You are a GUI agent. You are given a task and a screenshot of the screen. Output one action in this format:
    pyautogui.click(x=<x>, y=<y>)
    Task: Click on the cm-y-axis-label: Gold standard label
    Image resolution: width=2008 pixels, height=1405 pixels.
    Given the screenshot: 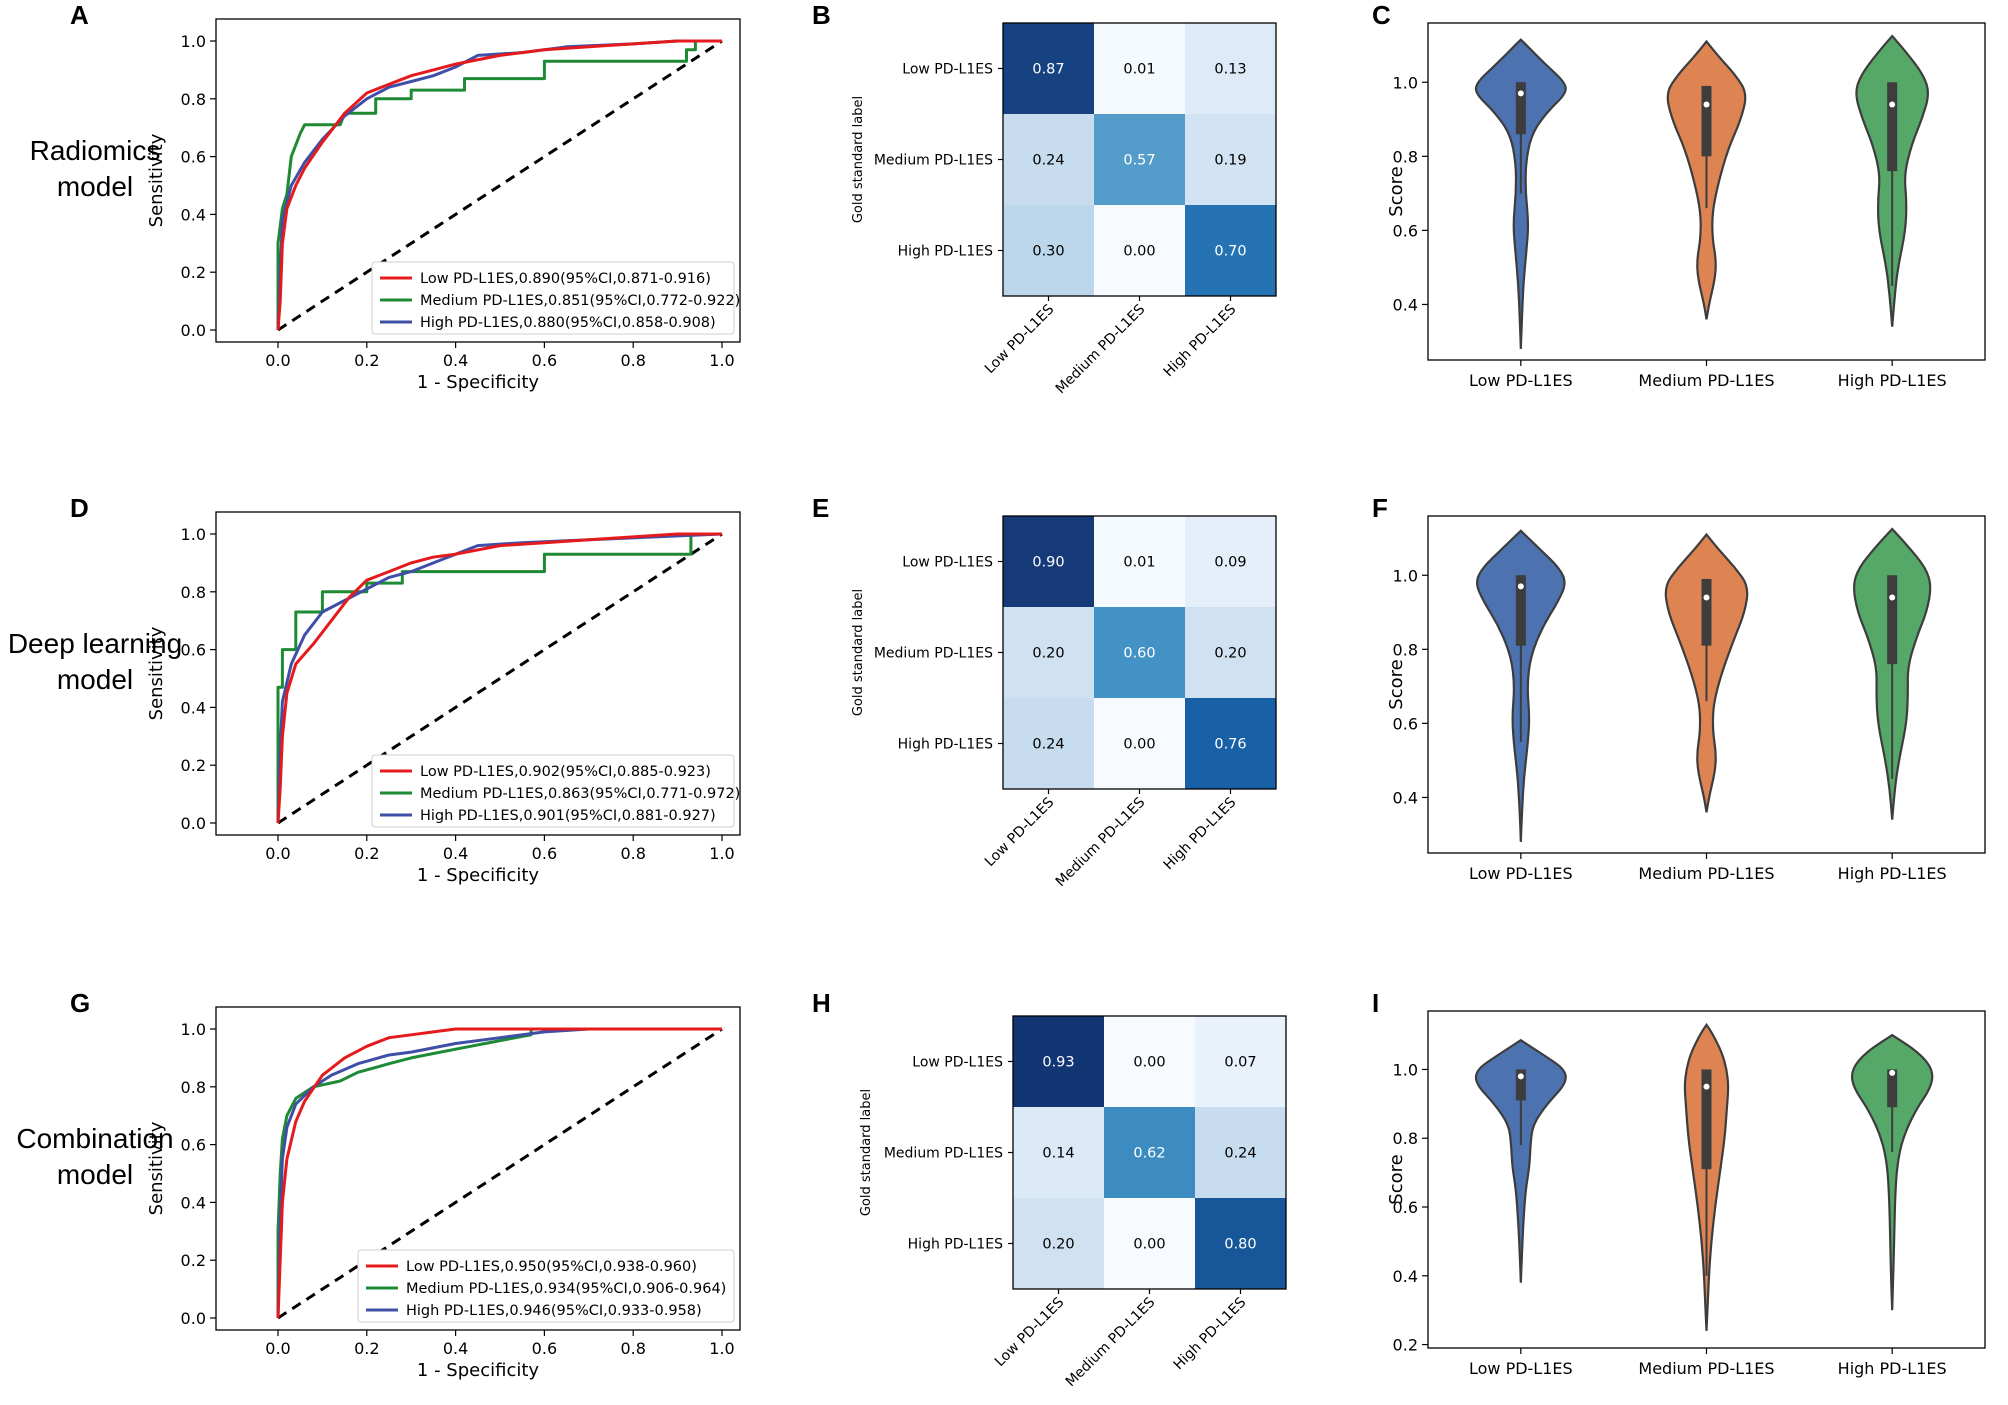 What is the action you would take?
    pyautogui.click(x=866, y=1152)
    